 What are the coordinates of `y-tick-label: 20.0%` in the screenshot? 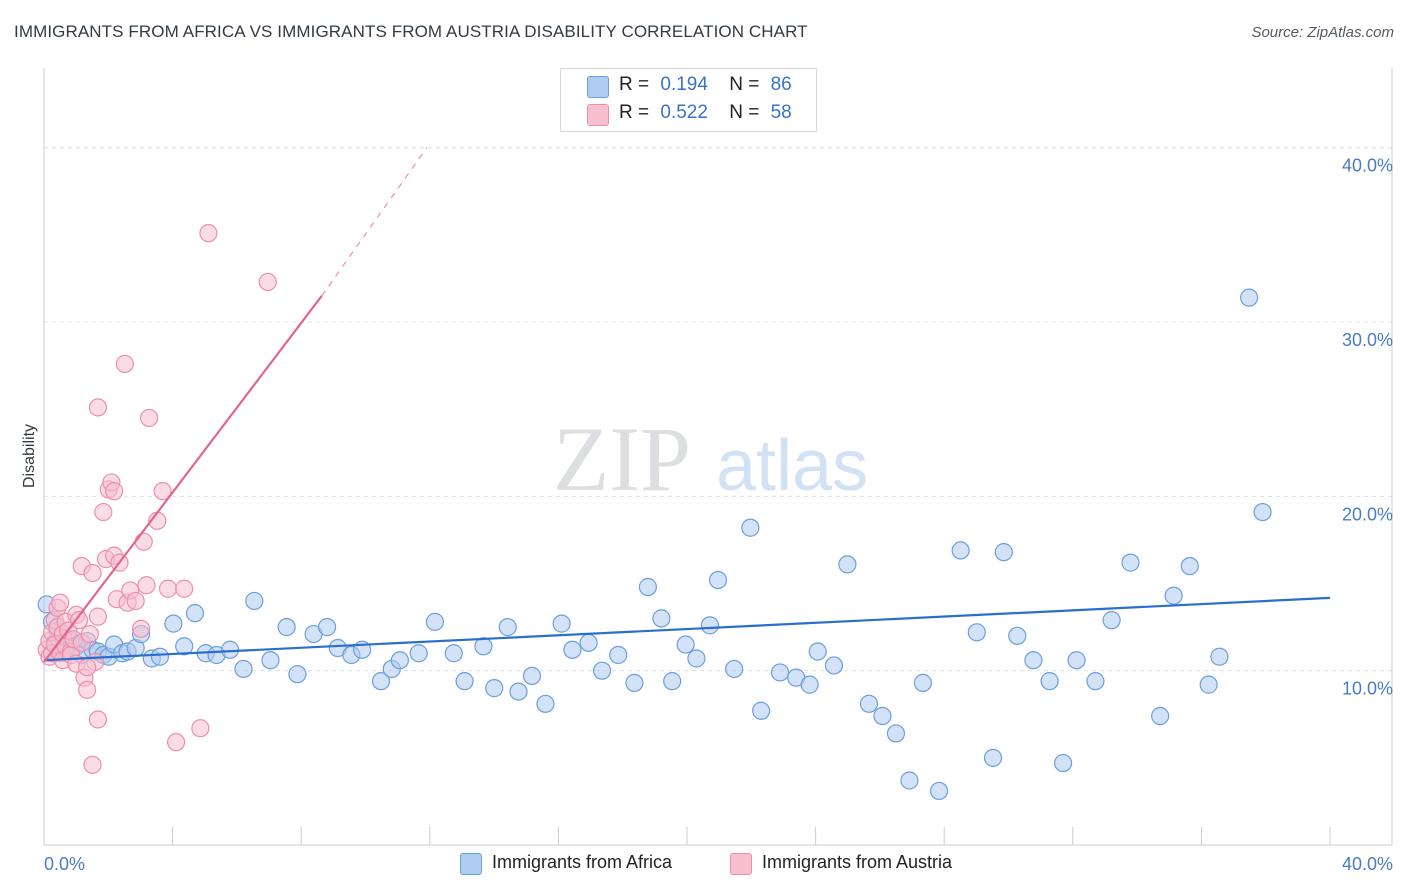 It's located at (1367, 514).